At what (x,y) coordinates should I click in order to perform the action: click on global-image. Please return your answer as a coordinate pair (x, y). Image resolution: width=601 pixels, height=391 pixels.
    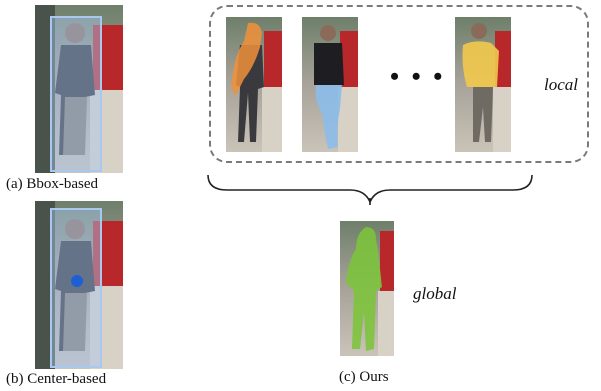
    Looking at the image, I should click on (367, 288).